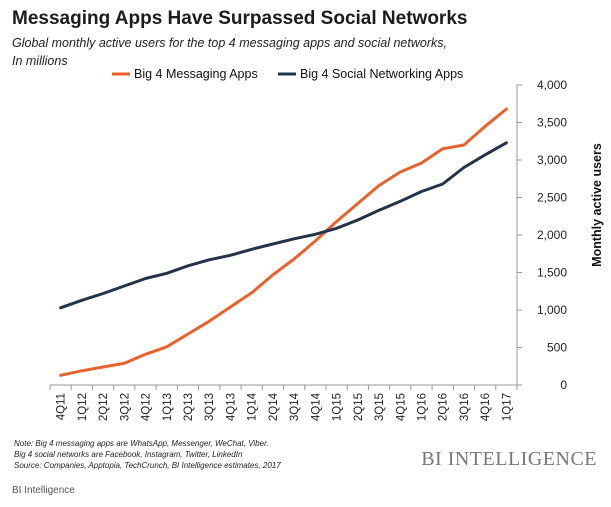  I want to click on x-tick-label: 2Q12, so click(104, 407).